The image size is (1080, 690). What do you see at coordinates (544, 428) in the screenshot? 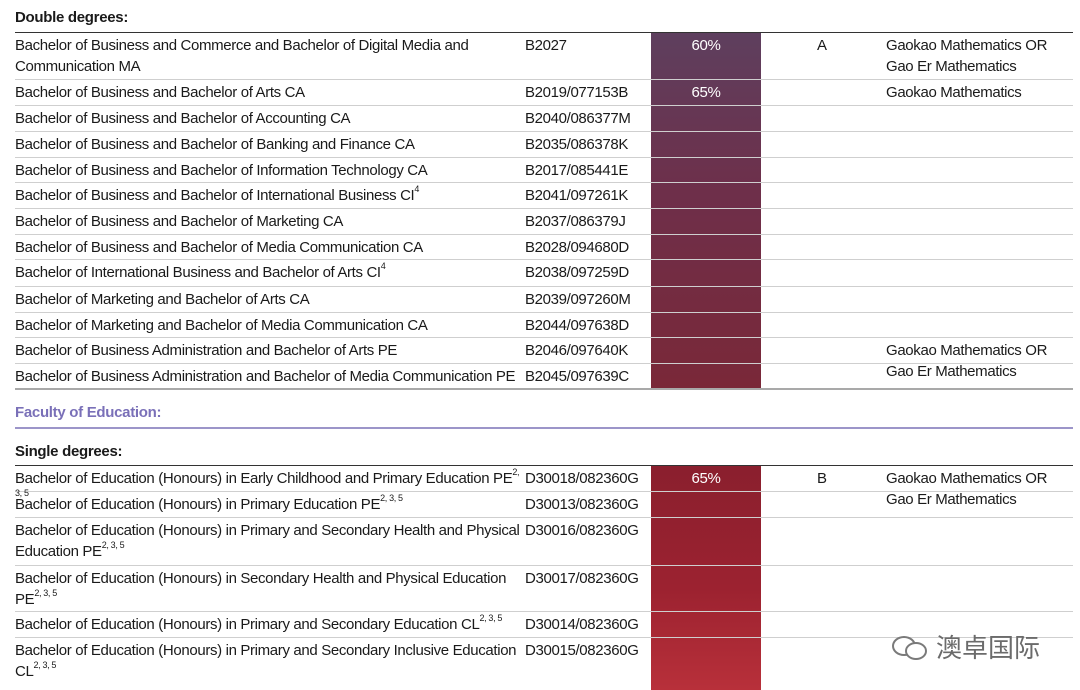
I see `faculty-rule` at bounding box center [544, 428].